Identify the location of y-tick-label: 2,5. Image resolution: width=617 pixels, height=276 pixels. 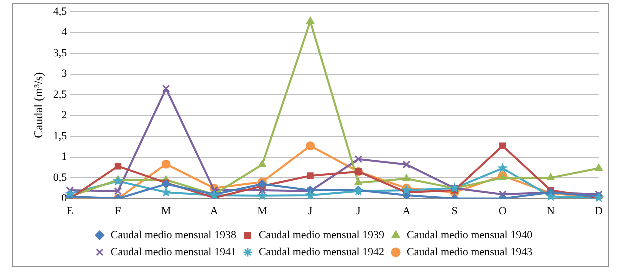
(60, 94).